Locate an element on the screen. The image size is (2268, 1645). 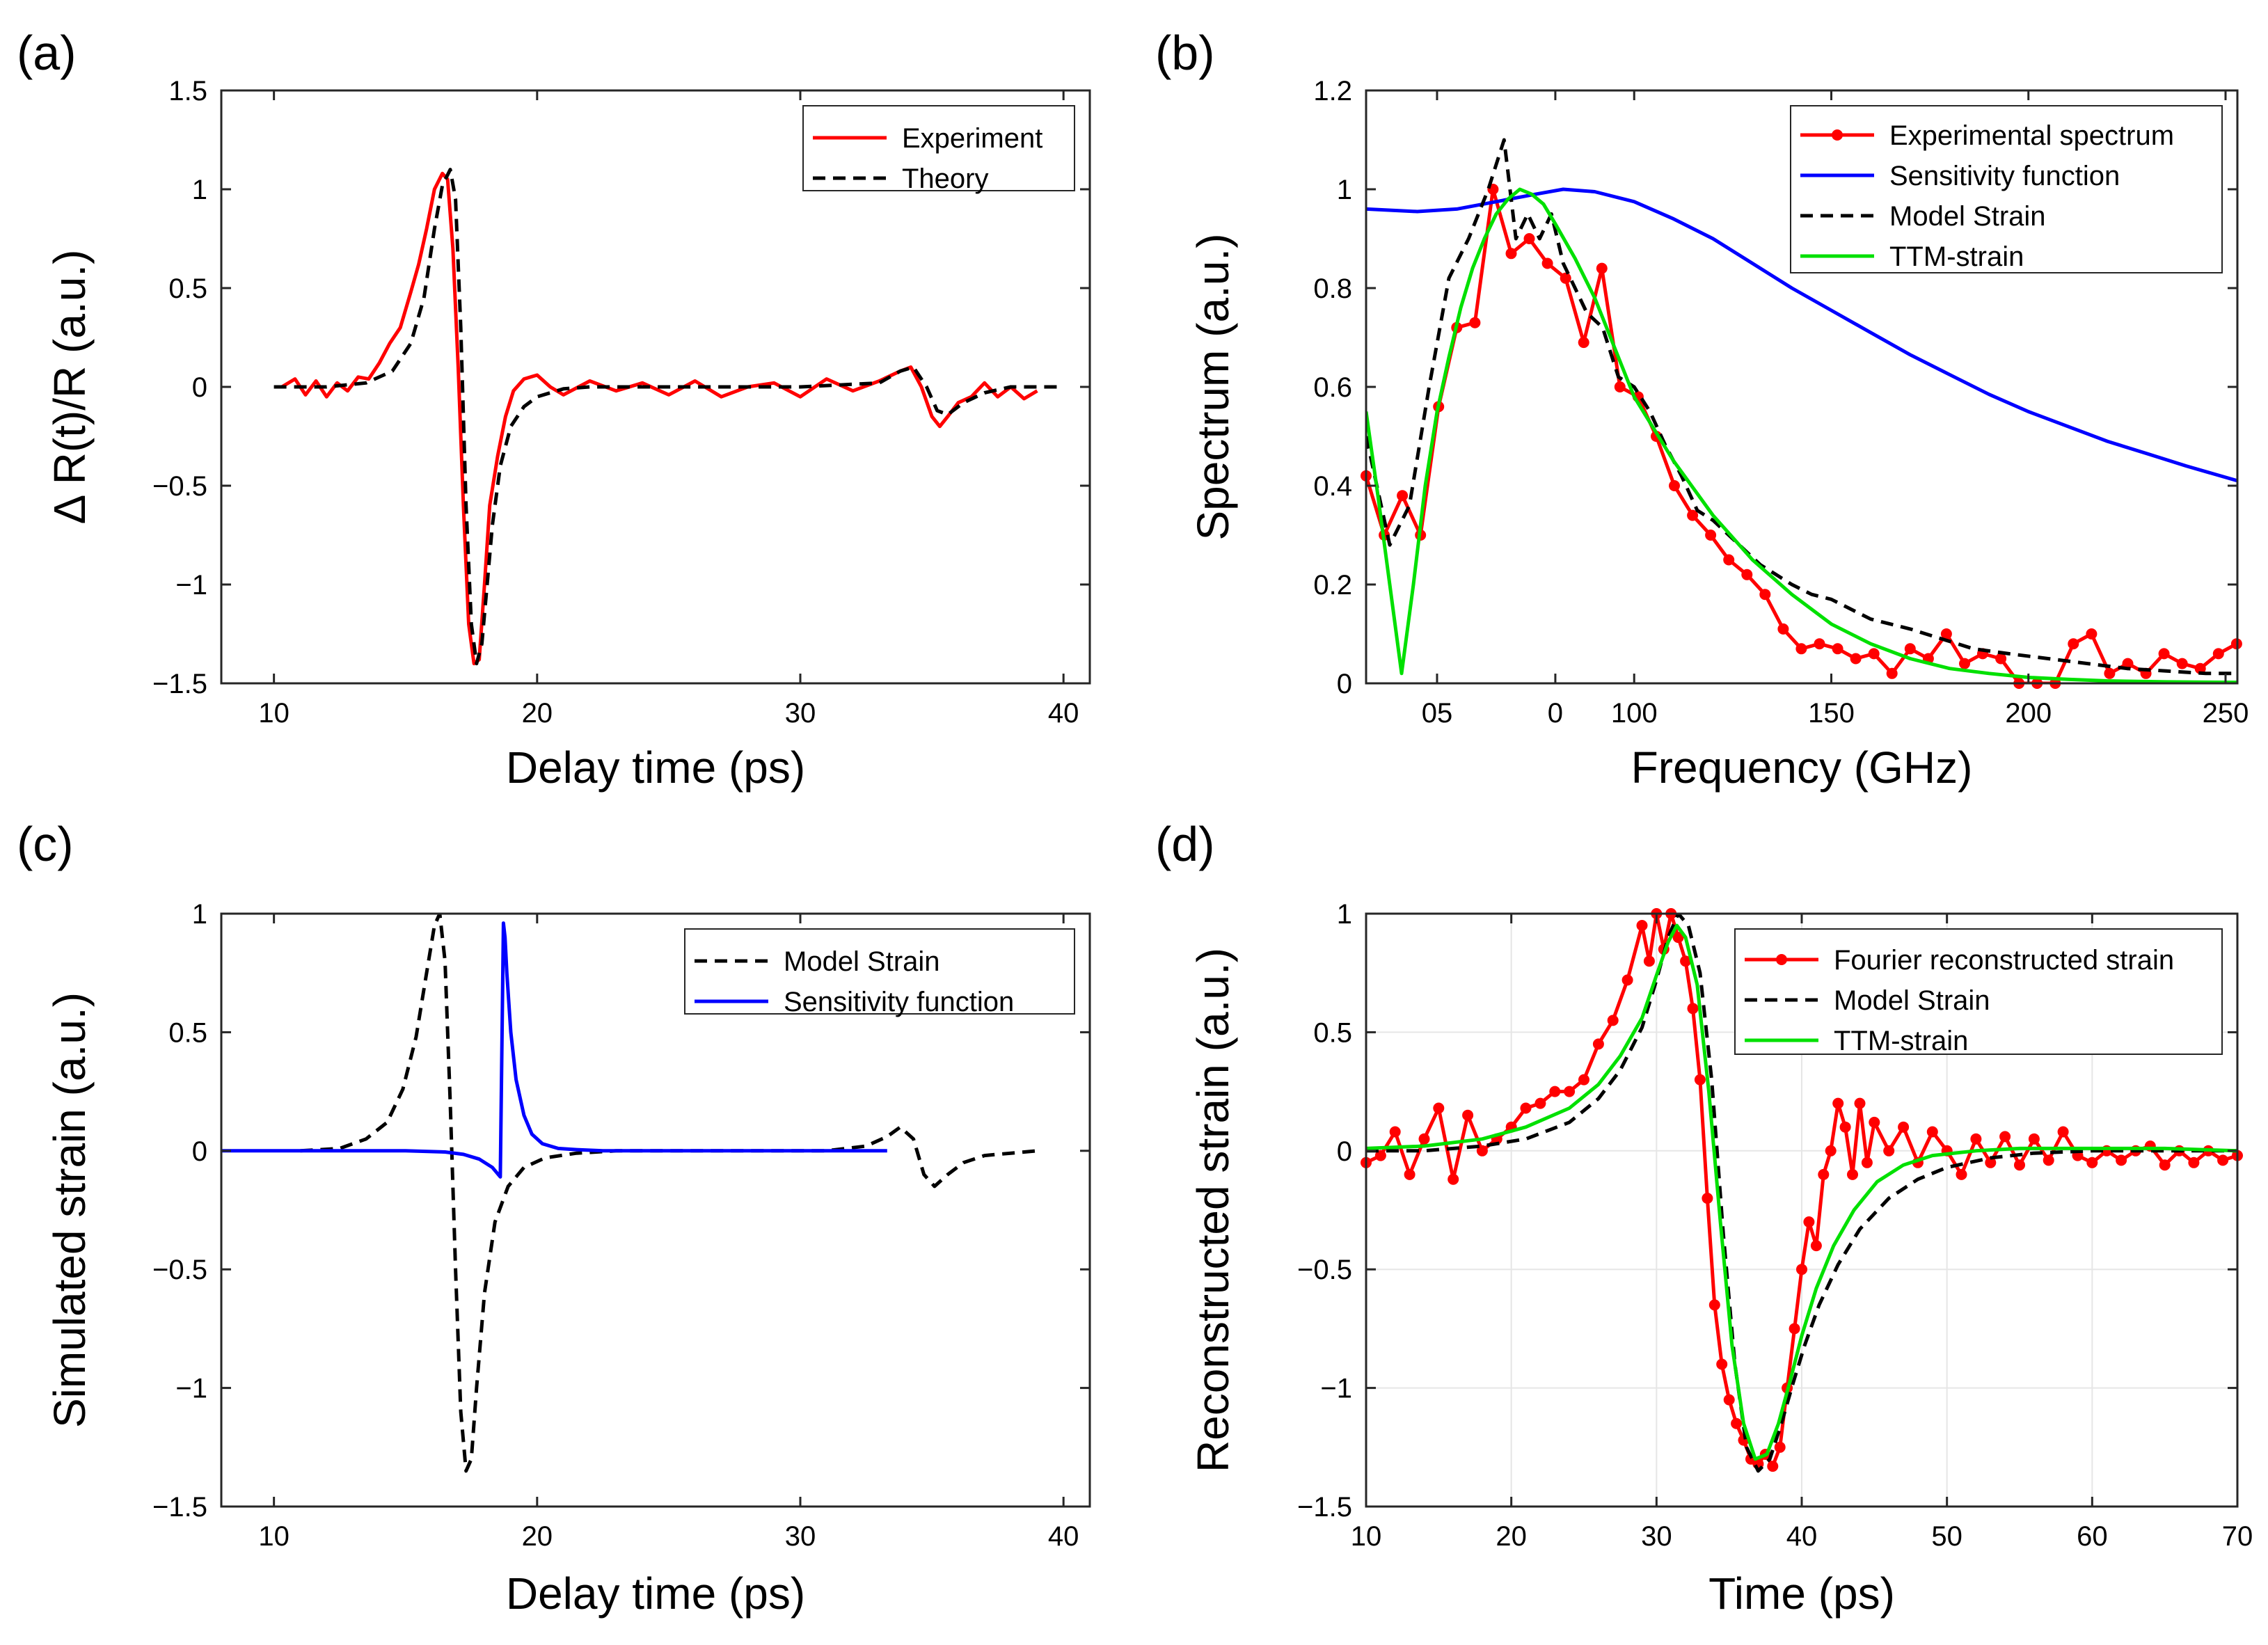
legend: Experiment Theory is located at coordinates (938, 150).